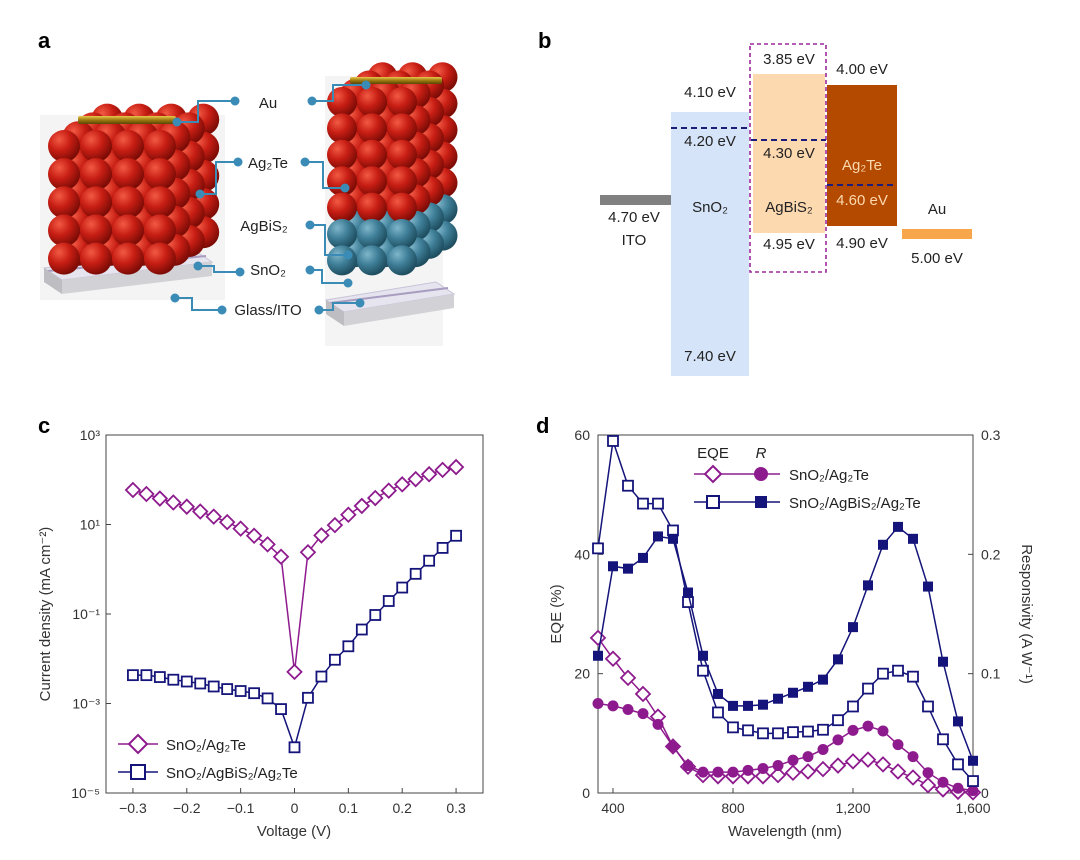 The width and height of the screenshot is (1080, 860). What do you see at coordinates (295, 808) in the screenshot?
I see `x-tick-label: 0` at bounding box center [295, 808].